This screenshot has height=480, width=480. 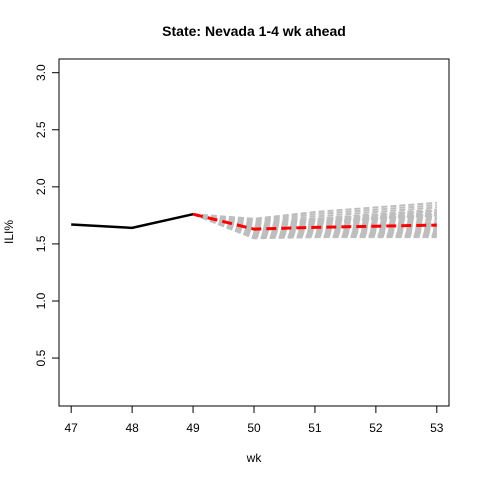 I want to click on y-tick-label: 1.0, so click(x=41, y=300).